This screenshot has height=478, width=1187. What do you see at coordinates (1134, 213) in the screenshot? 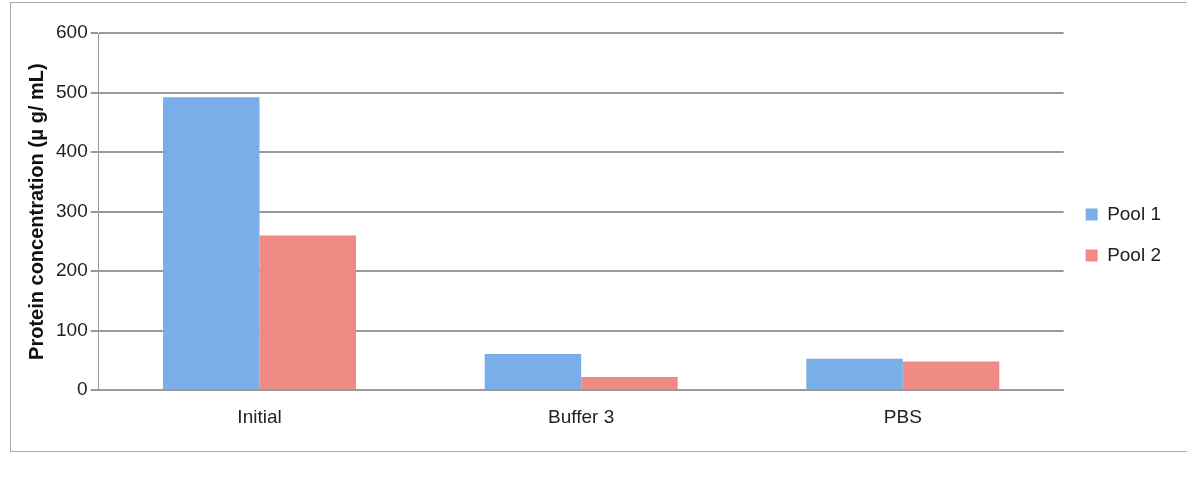
I see `legend-label: Pool 1` at bounding box center [1134, 213].